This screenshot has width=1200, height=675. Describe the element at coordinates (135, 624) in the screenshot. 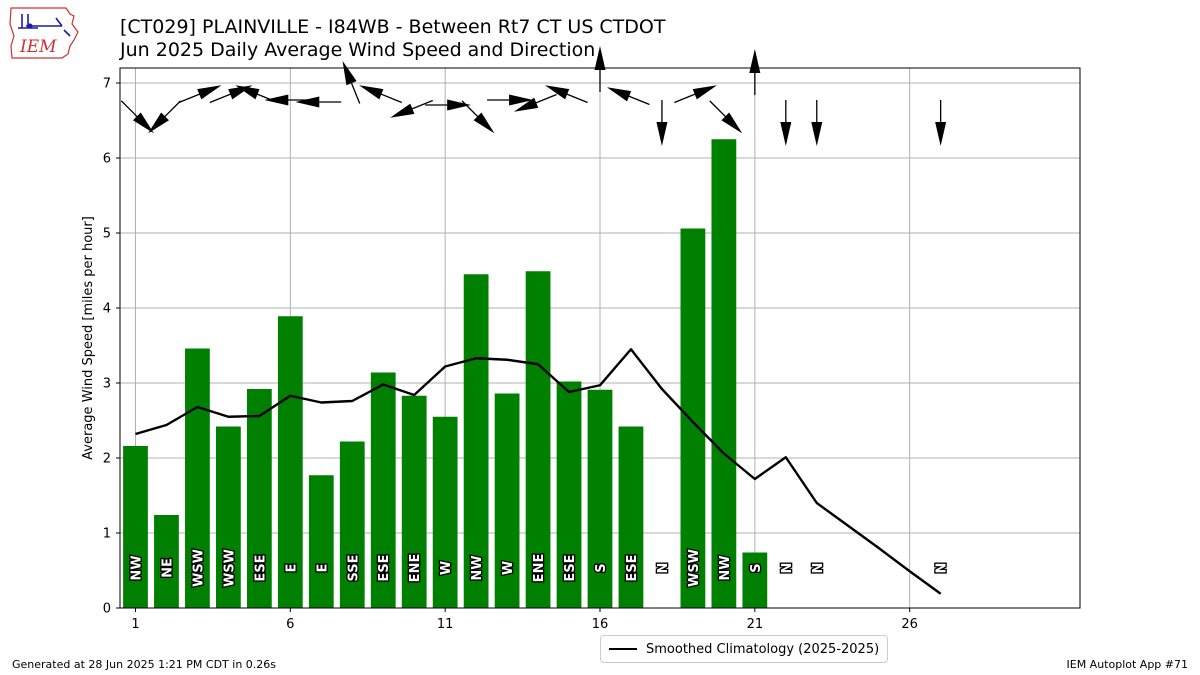

I see `x-tick-label: 1` at that location.